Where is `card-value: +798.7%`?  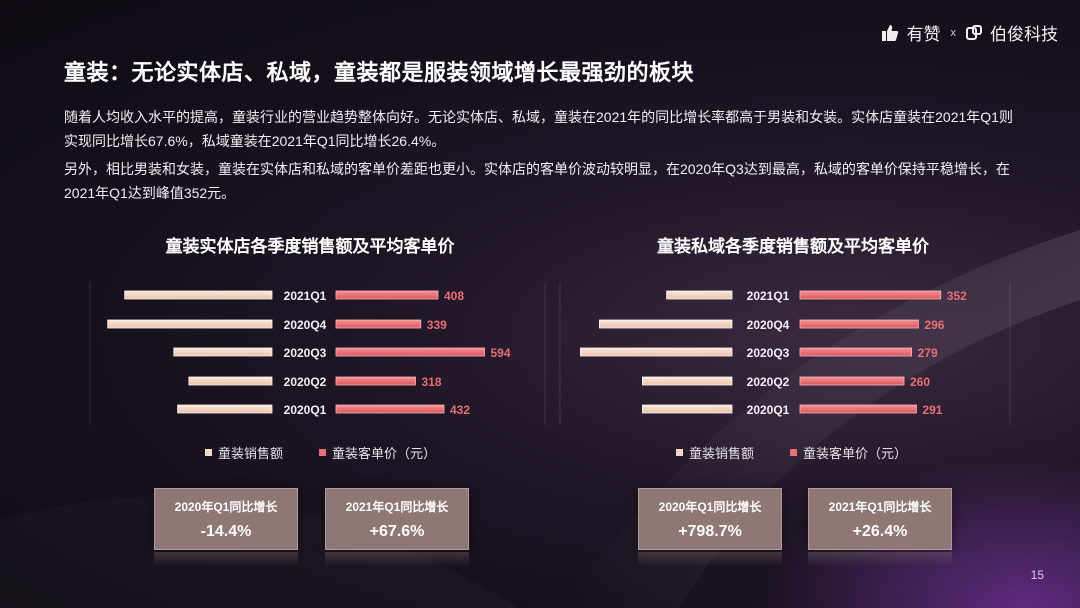 card-value: +798.7% is located at coordinates (710, 531).